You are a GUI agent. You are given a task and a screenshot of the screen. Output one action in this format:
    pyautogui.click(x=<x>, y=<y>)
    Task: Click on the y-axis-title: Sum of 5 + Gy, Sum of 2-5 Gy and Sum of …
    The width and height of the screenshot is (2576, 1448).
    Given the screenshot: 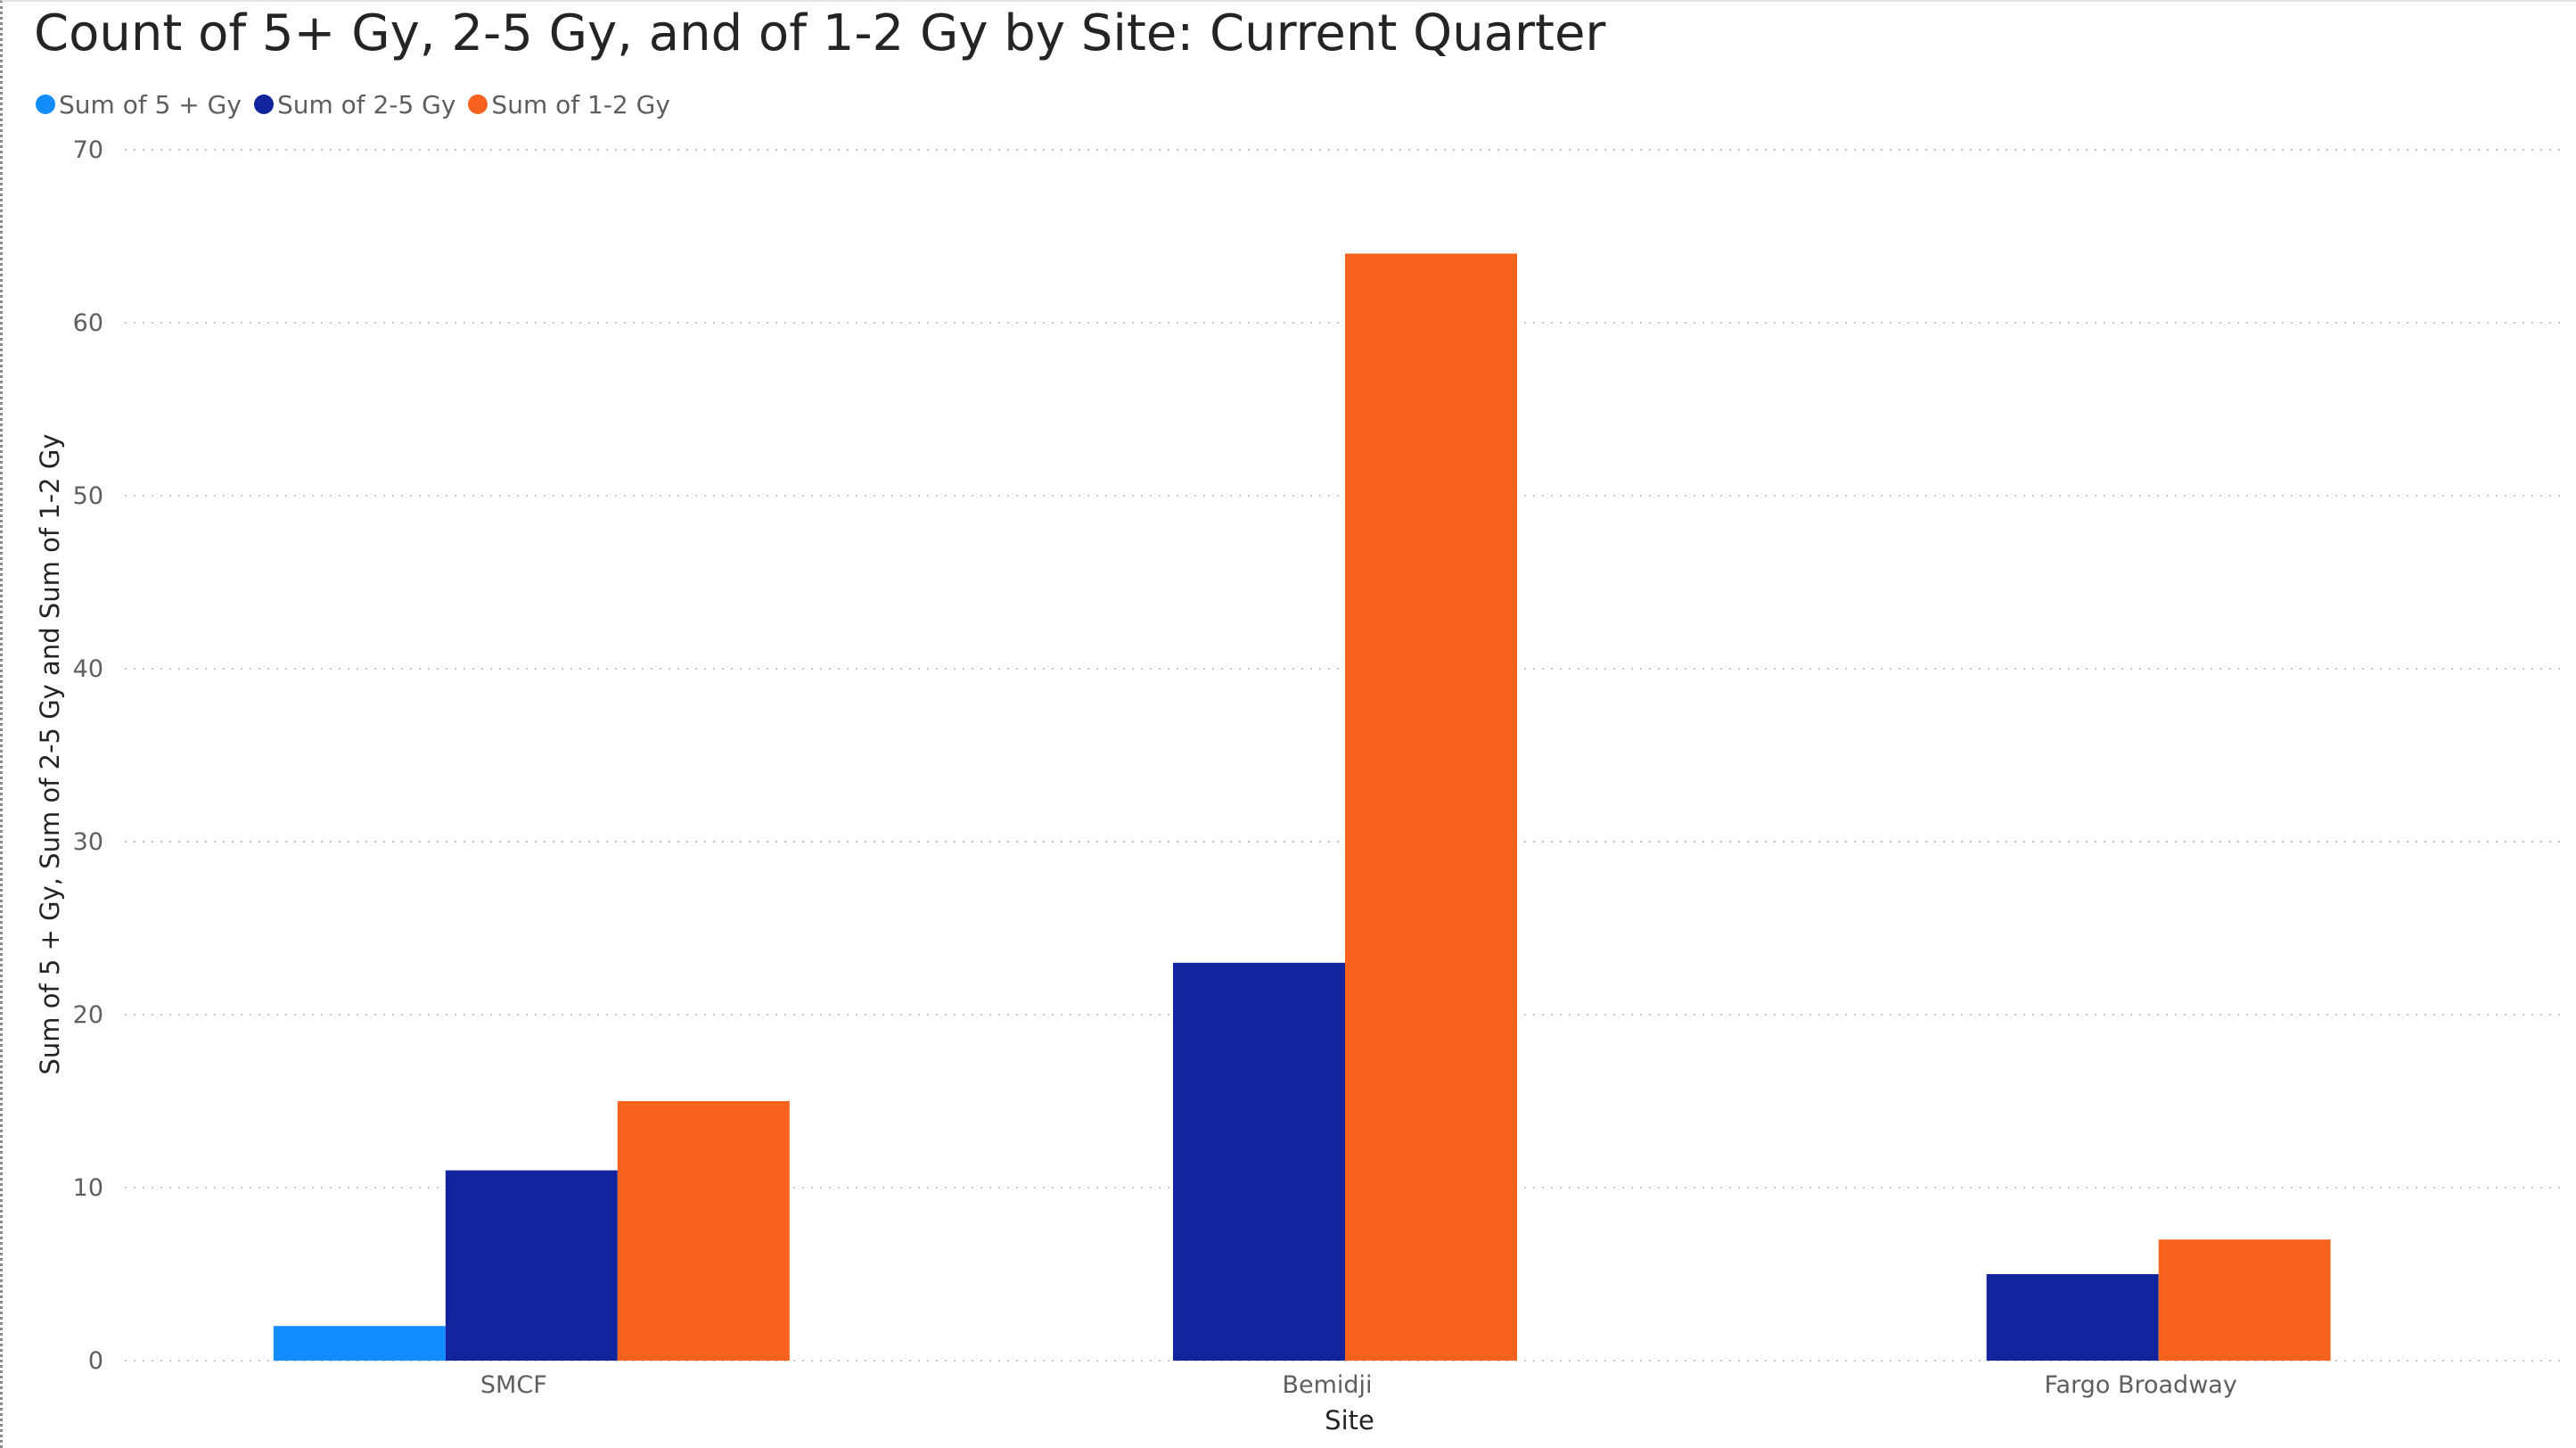 What is the action you would take?
    pyautogui.click(x=50, y=754)
    